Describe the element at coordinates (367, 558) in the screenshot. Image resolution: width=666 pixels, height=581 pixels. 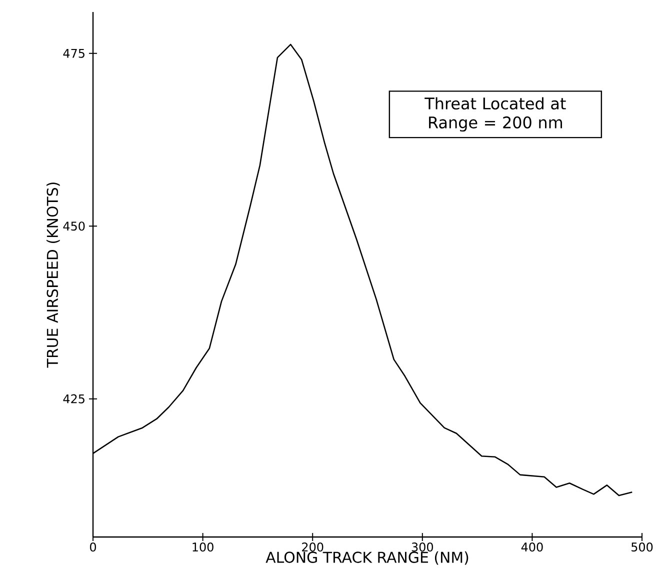
I see `x-axis-title: ALONG TRACK RANGE (NM)` at that location.